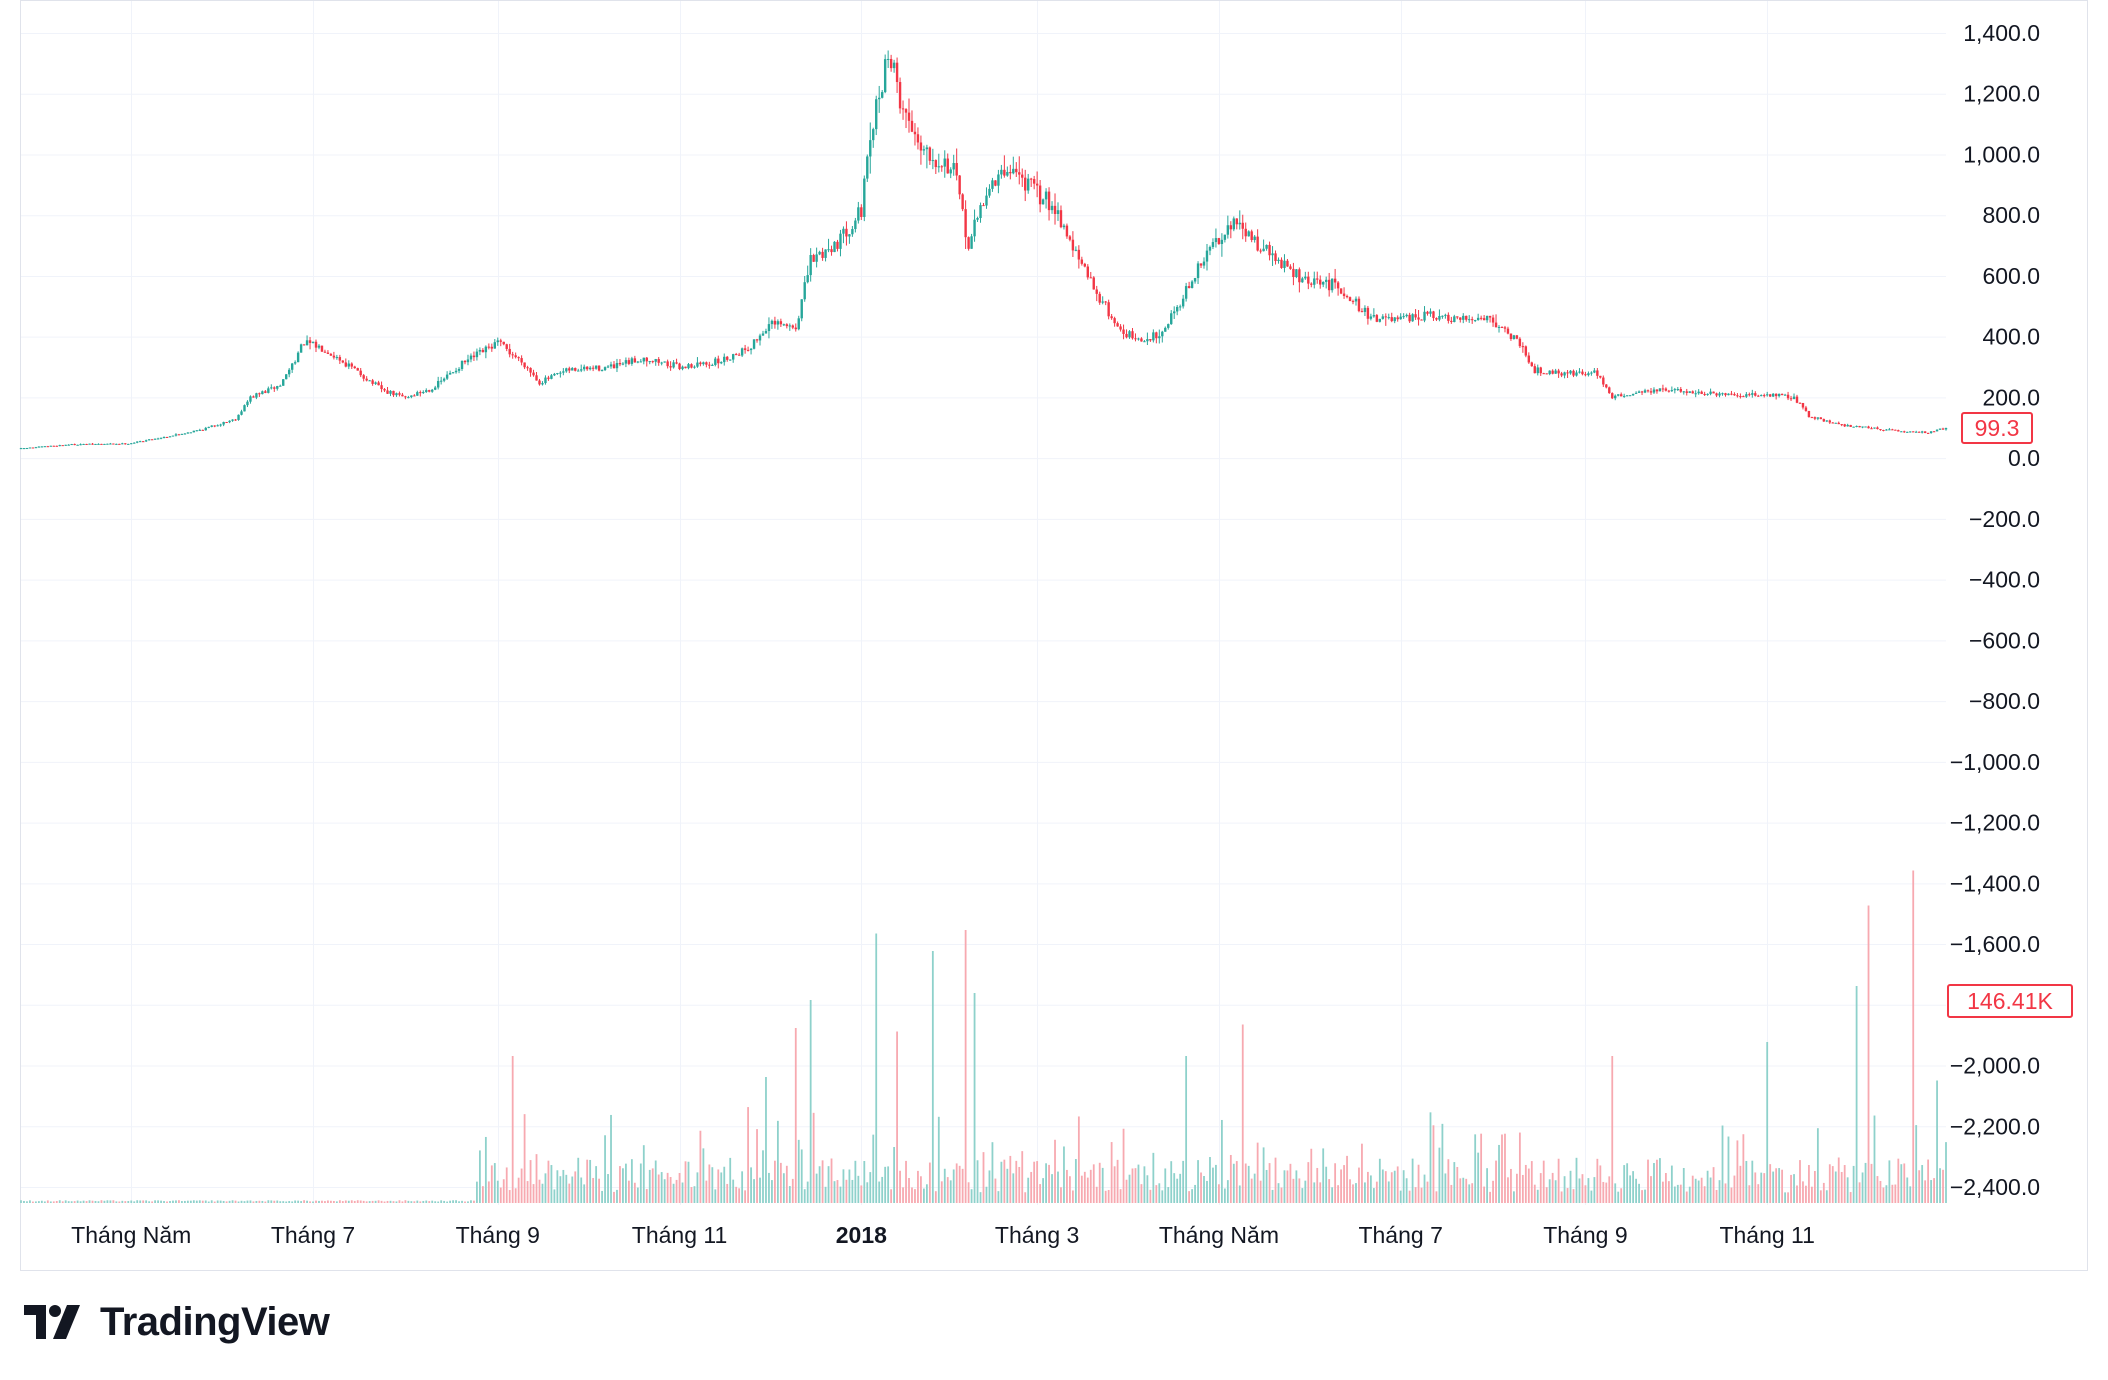 The height and width of the screenshot is (1380, 2108). What do you see at coordinates (2004, 701) in the screenshot?
I see `price-tick-label: −800.0` at bounding box center [2004, 701].